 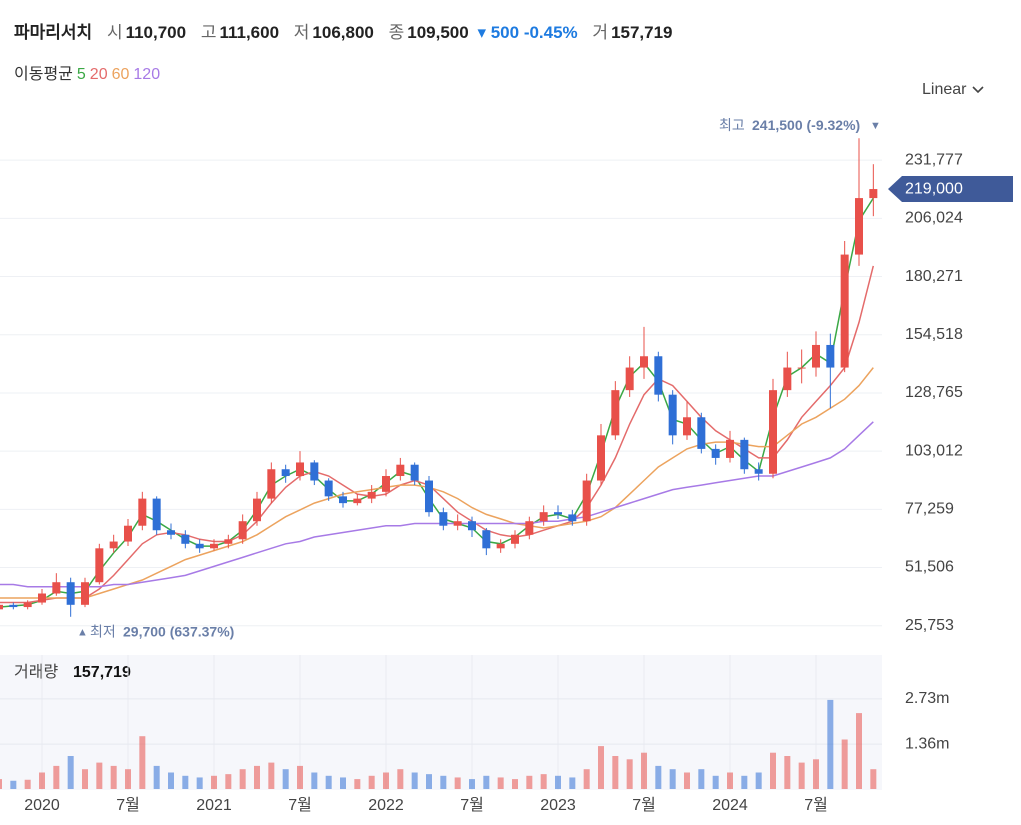 What do you see at coordinates (156, 32) in the screenshot?
I see `value: 110,700` at bounding box center [156, 32].